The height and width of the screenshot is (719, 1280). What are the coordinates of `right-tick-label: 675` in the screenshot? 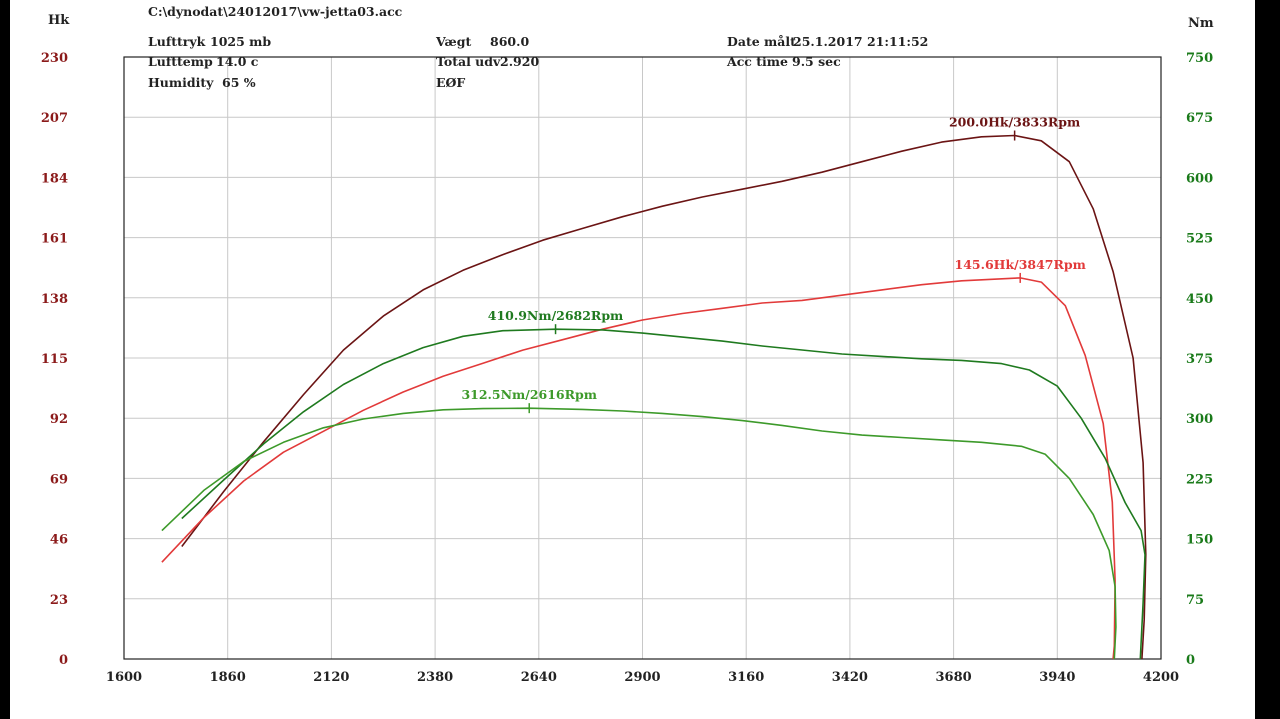 It's located at (1199, 118).